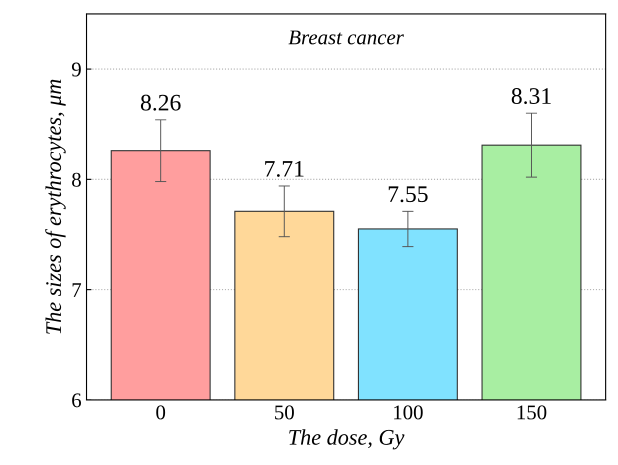 The image size is (618, 465). I want to click on x-axis-title: The dose, Gy, so click(346, 439).